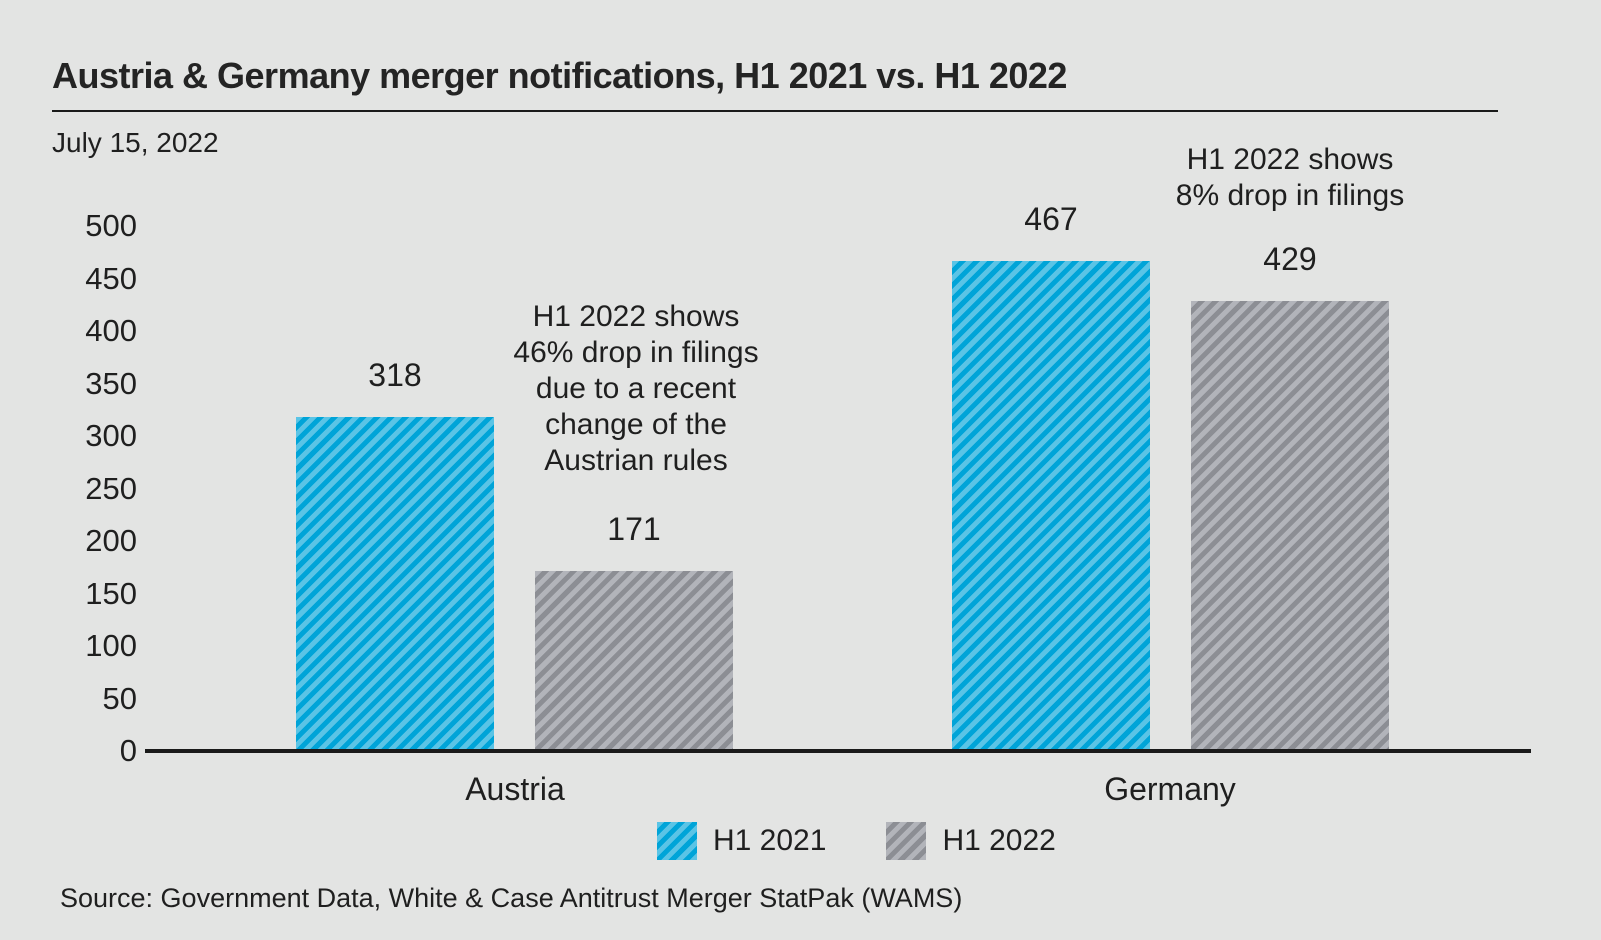  What do you see at coordinates (1290, 525) in the screenshot?
I see `bar-germany-h1-2022` at bounding box center [1290, 525].